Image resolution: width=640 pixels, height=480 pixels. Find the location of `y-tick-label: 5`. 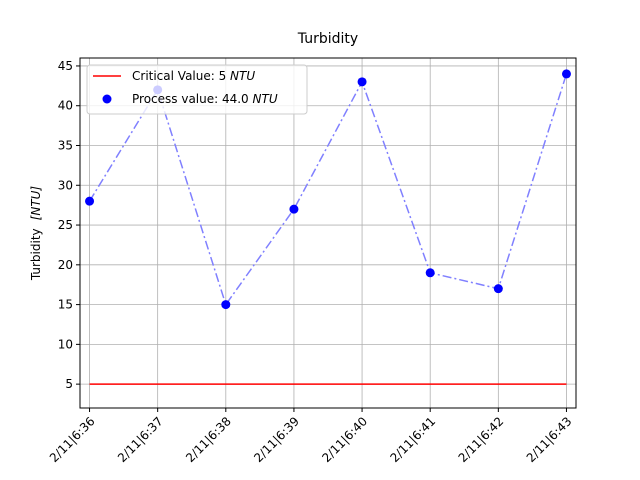

y-tick-label: 5 is located at coordinates (69, 384).